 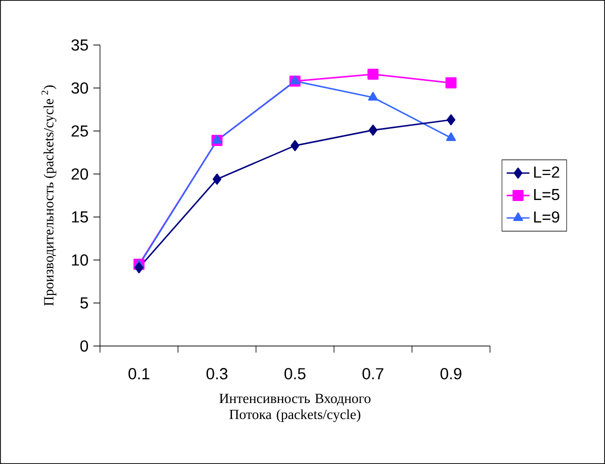 I want to click on y-tick-label: 35, so click(x=79, y=45).